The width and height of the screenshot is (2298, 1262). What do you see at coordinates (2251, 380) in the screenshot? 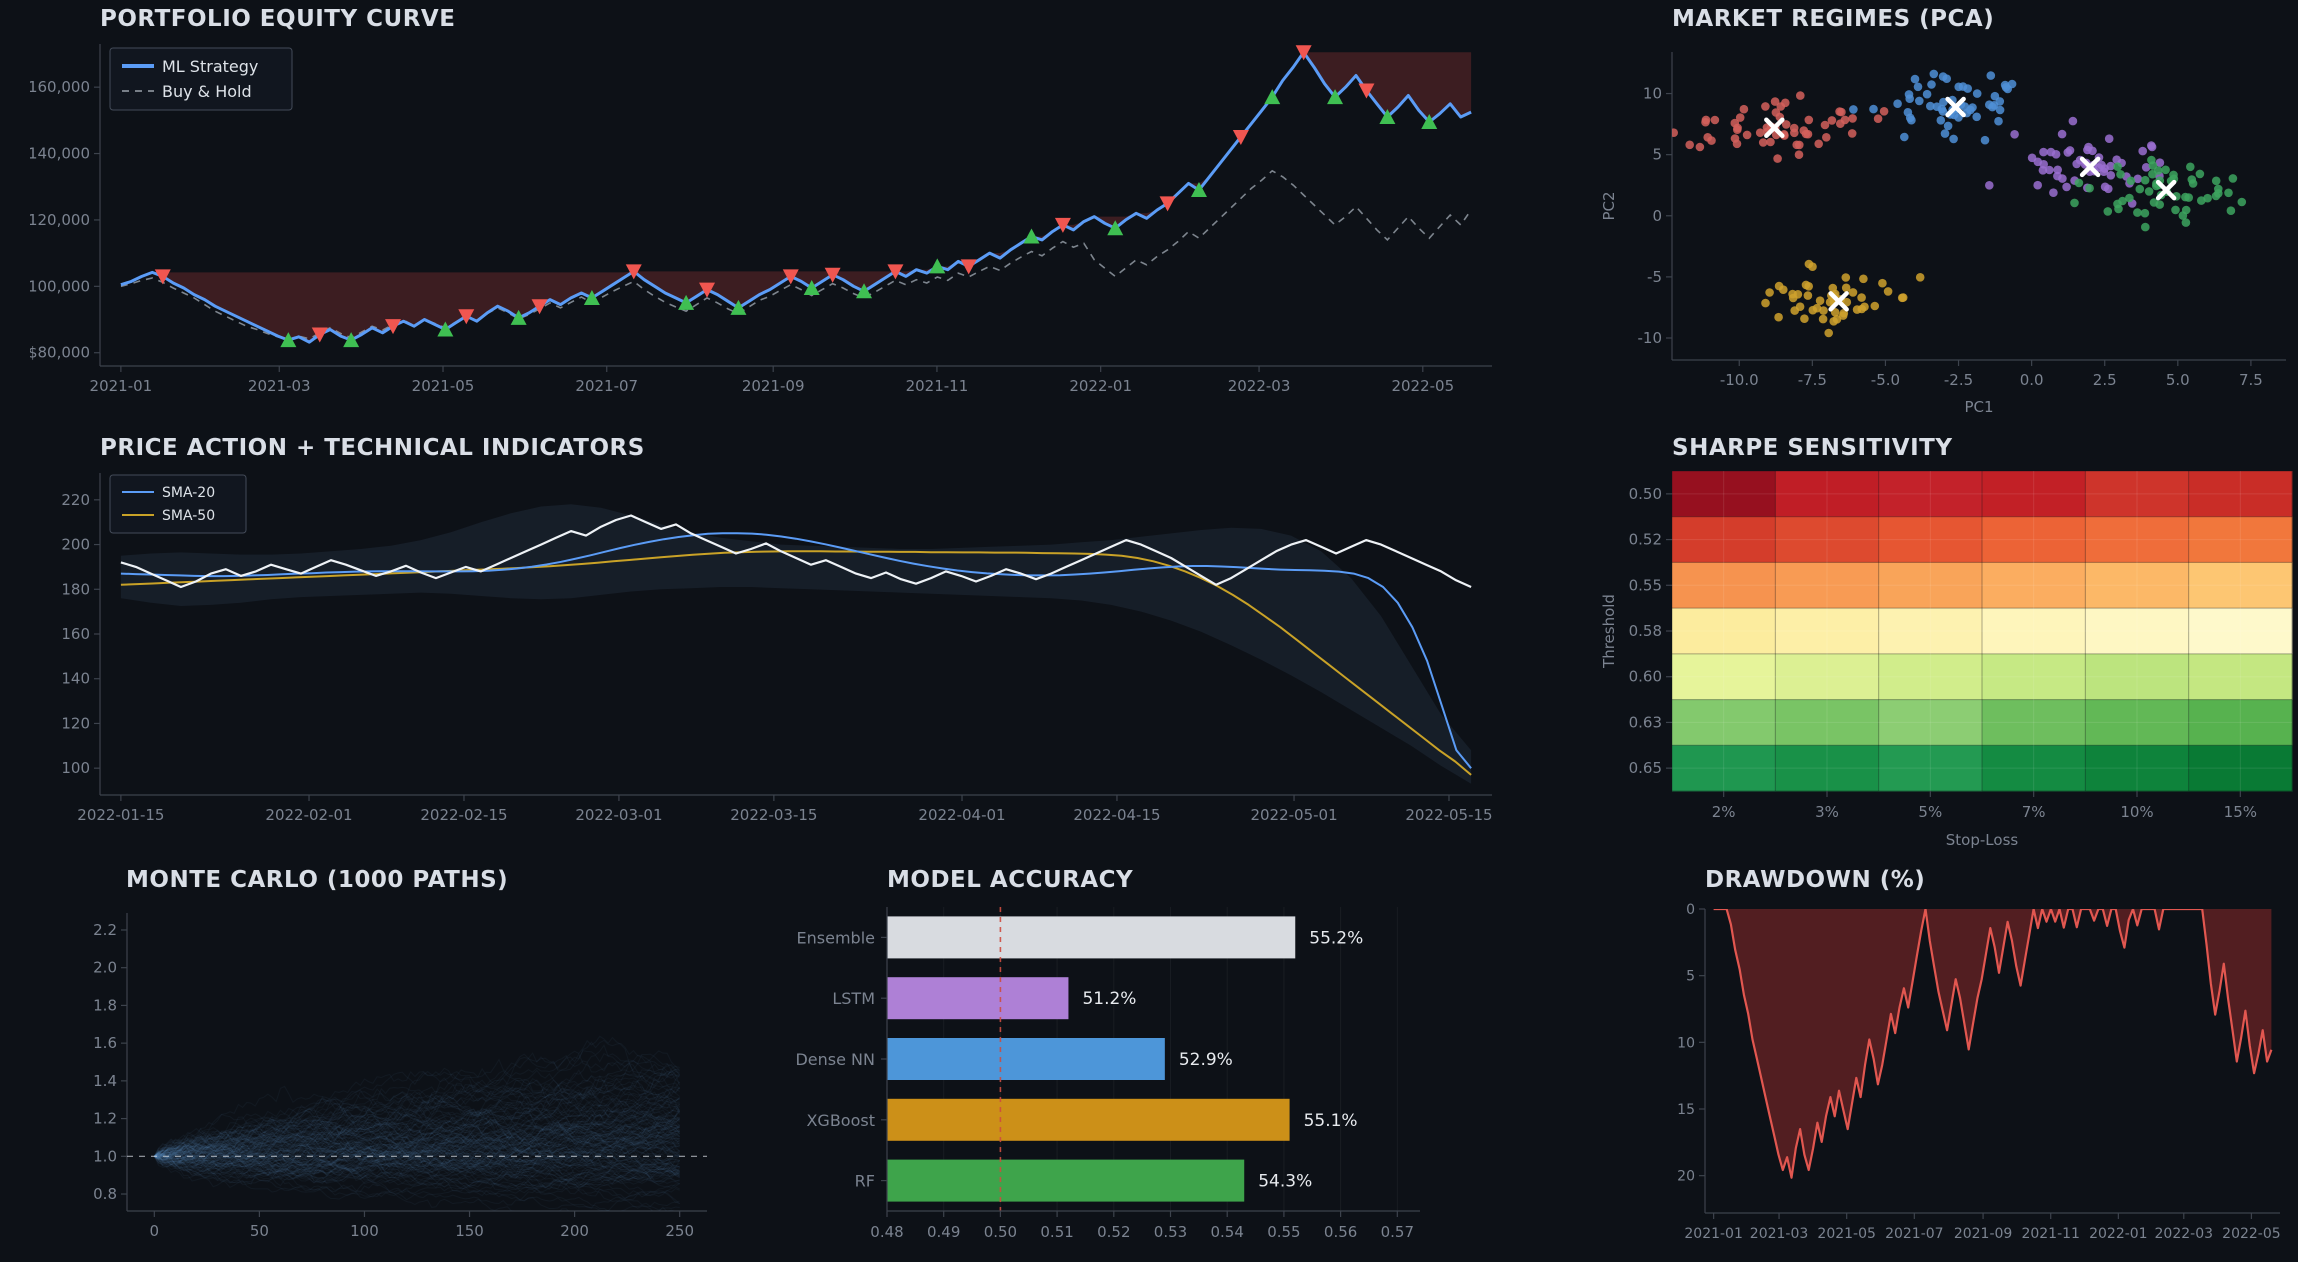
I see `svg-text: 7.5` at bounding box center [2251, 380].